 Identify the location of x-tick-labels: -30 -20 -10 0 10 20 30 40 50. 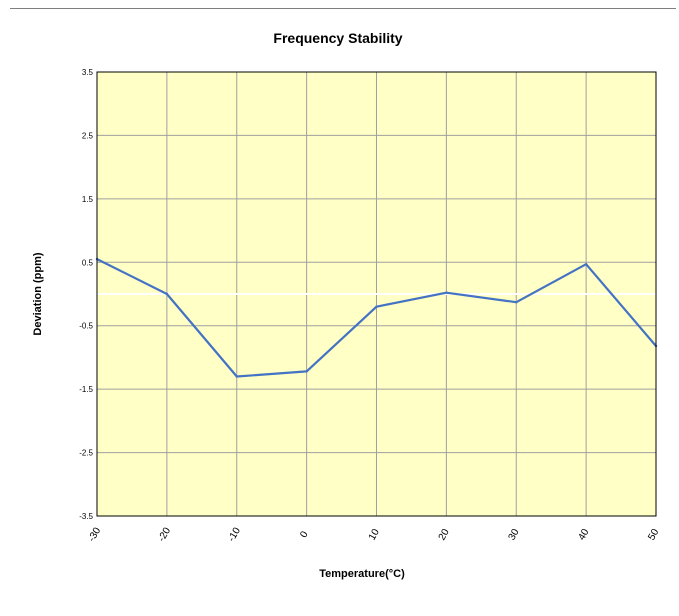
(373, 534).